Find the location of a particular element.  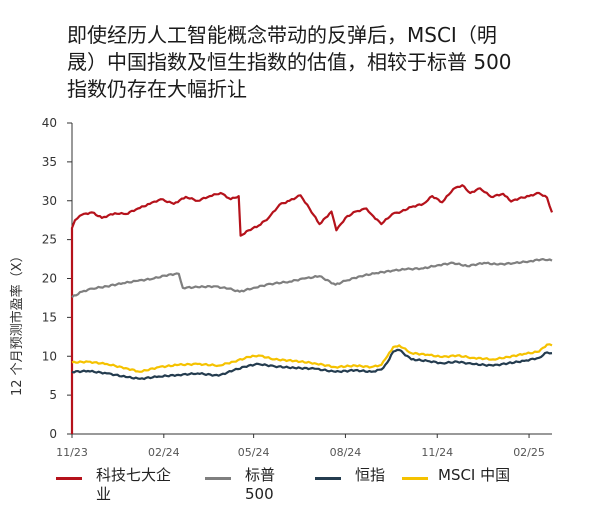

y-tick-label: 20 is located at coordinates (49, 279).